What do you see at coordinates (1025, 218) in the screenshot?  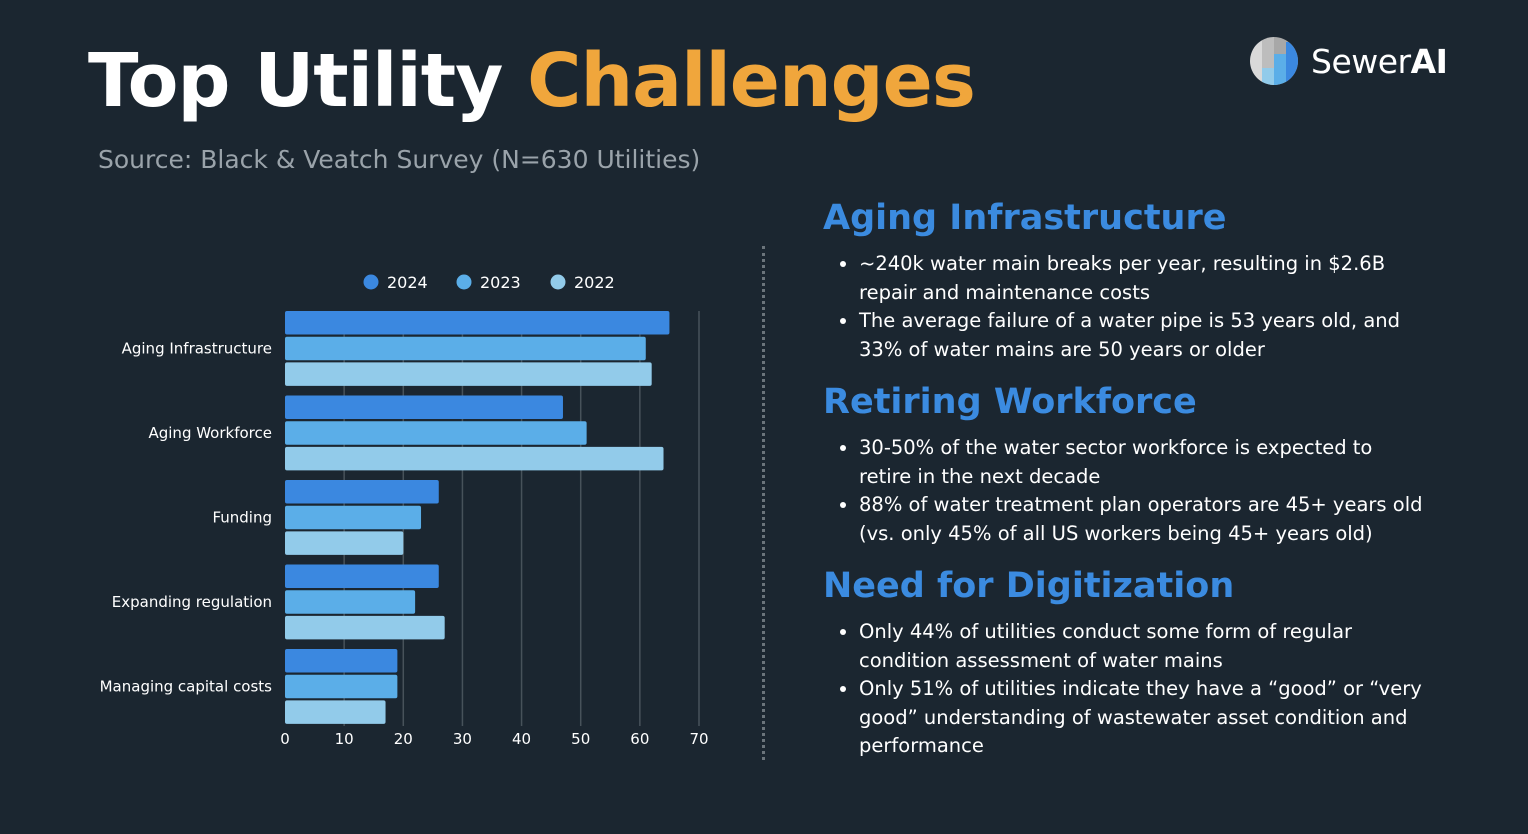 I see `section-title: Aging Infrastructure` at bounding box center [1025, 218].